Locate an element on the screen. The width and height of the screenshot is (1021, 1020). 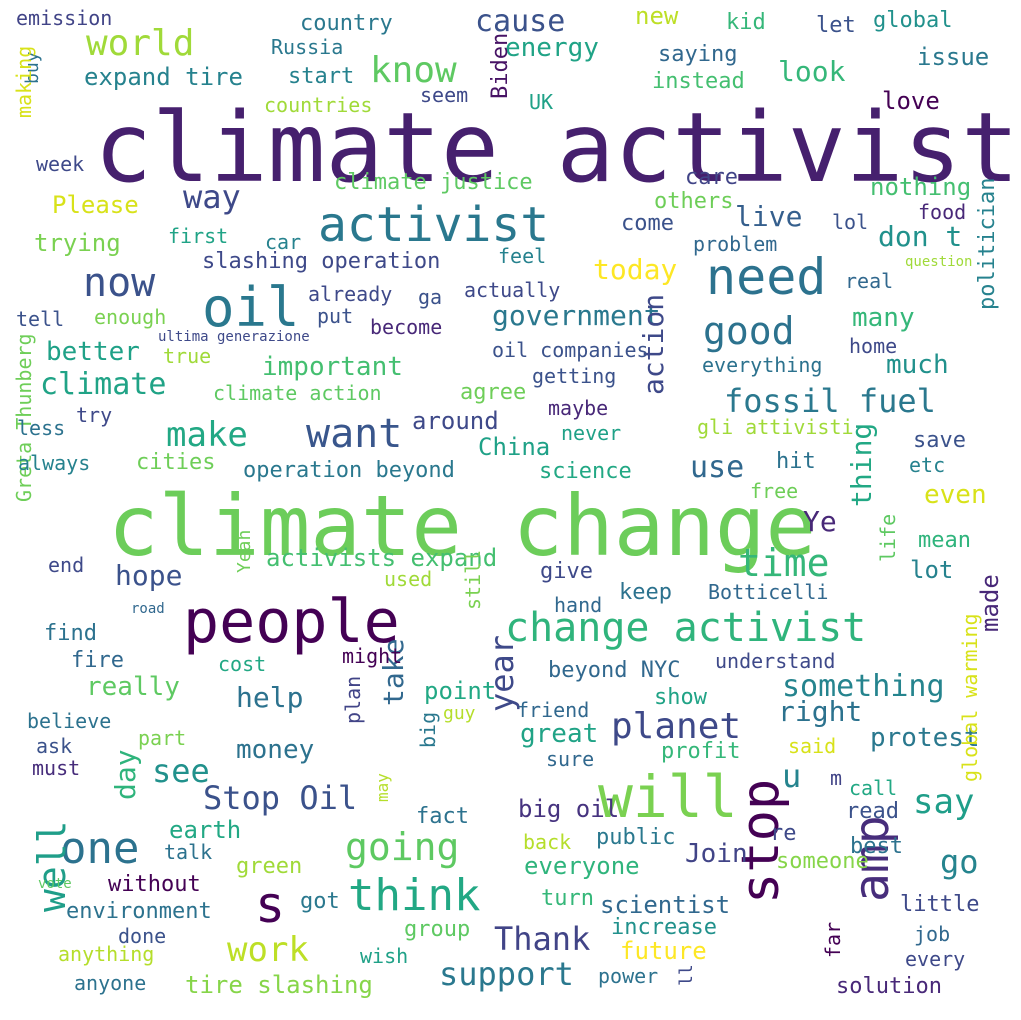
word-road: road is located at coordinates (148, 609).